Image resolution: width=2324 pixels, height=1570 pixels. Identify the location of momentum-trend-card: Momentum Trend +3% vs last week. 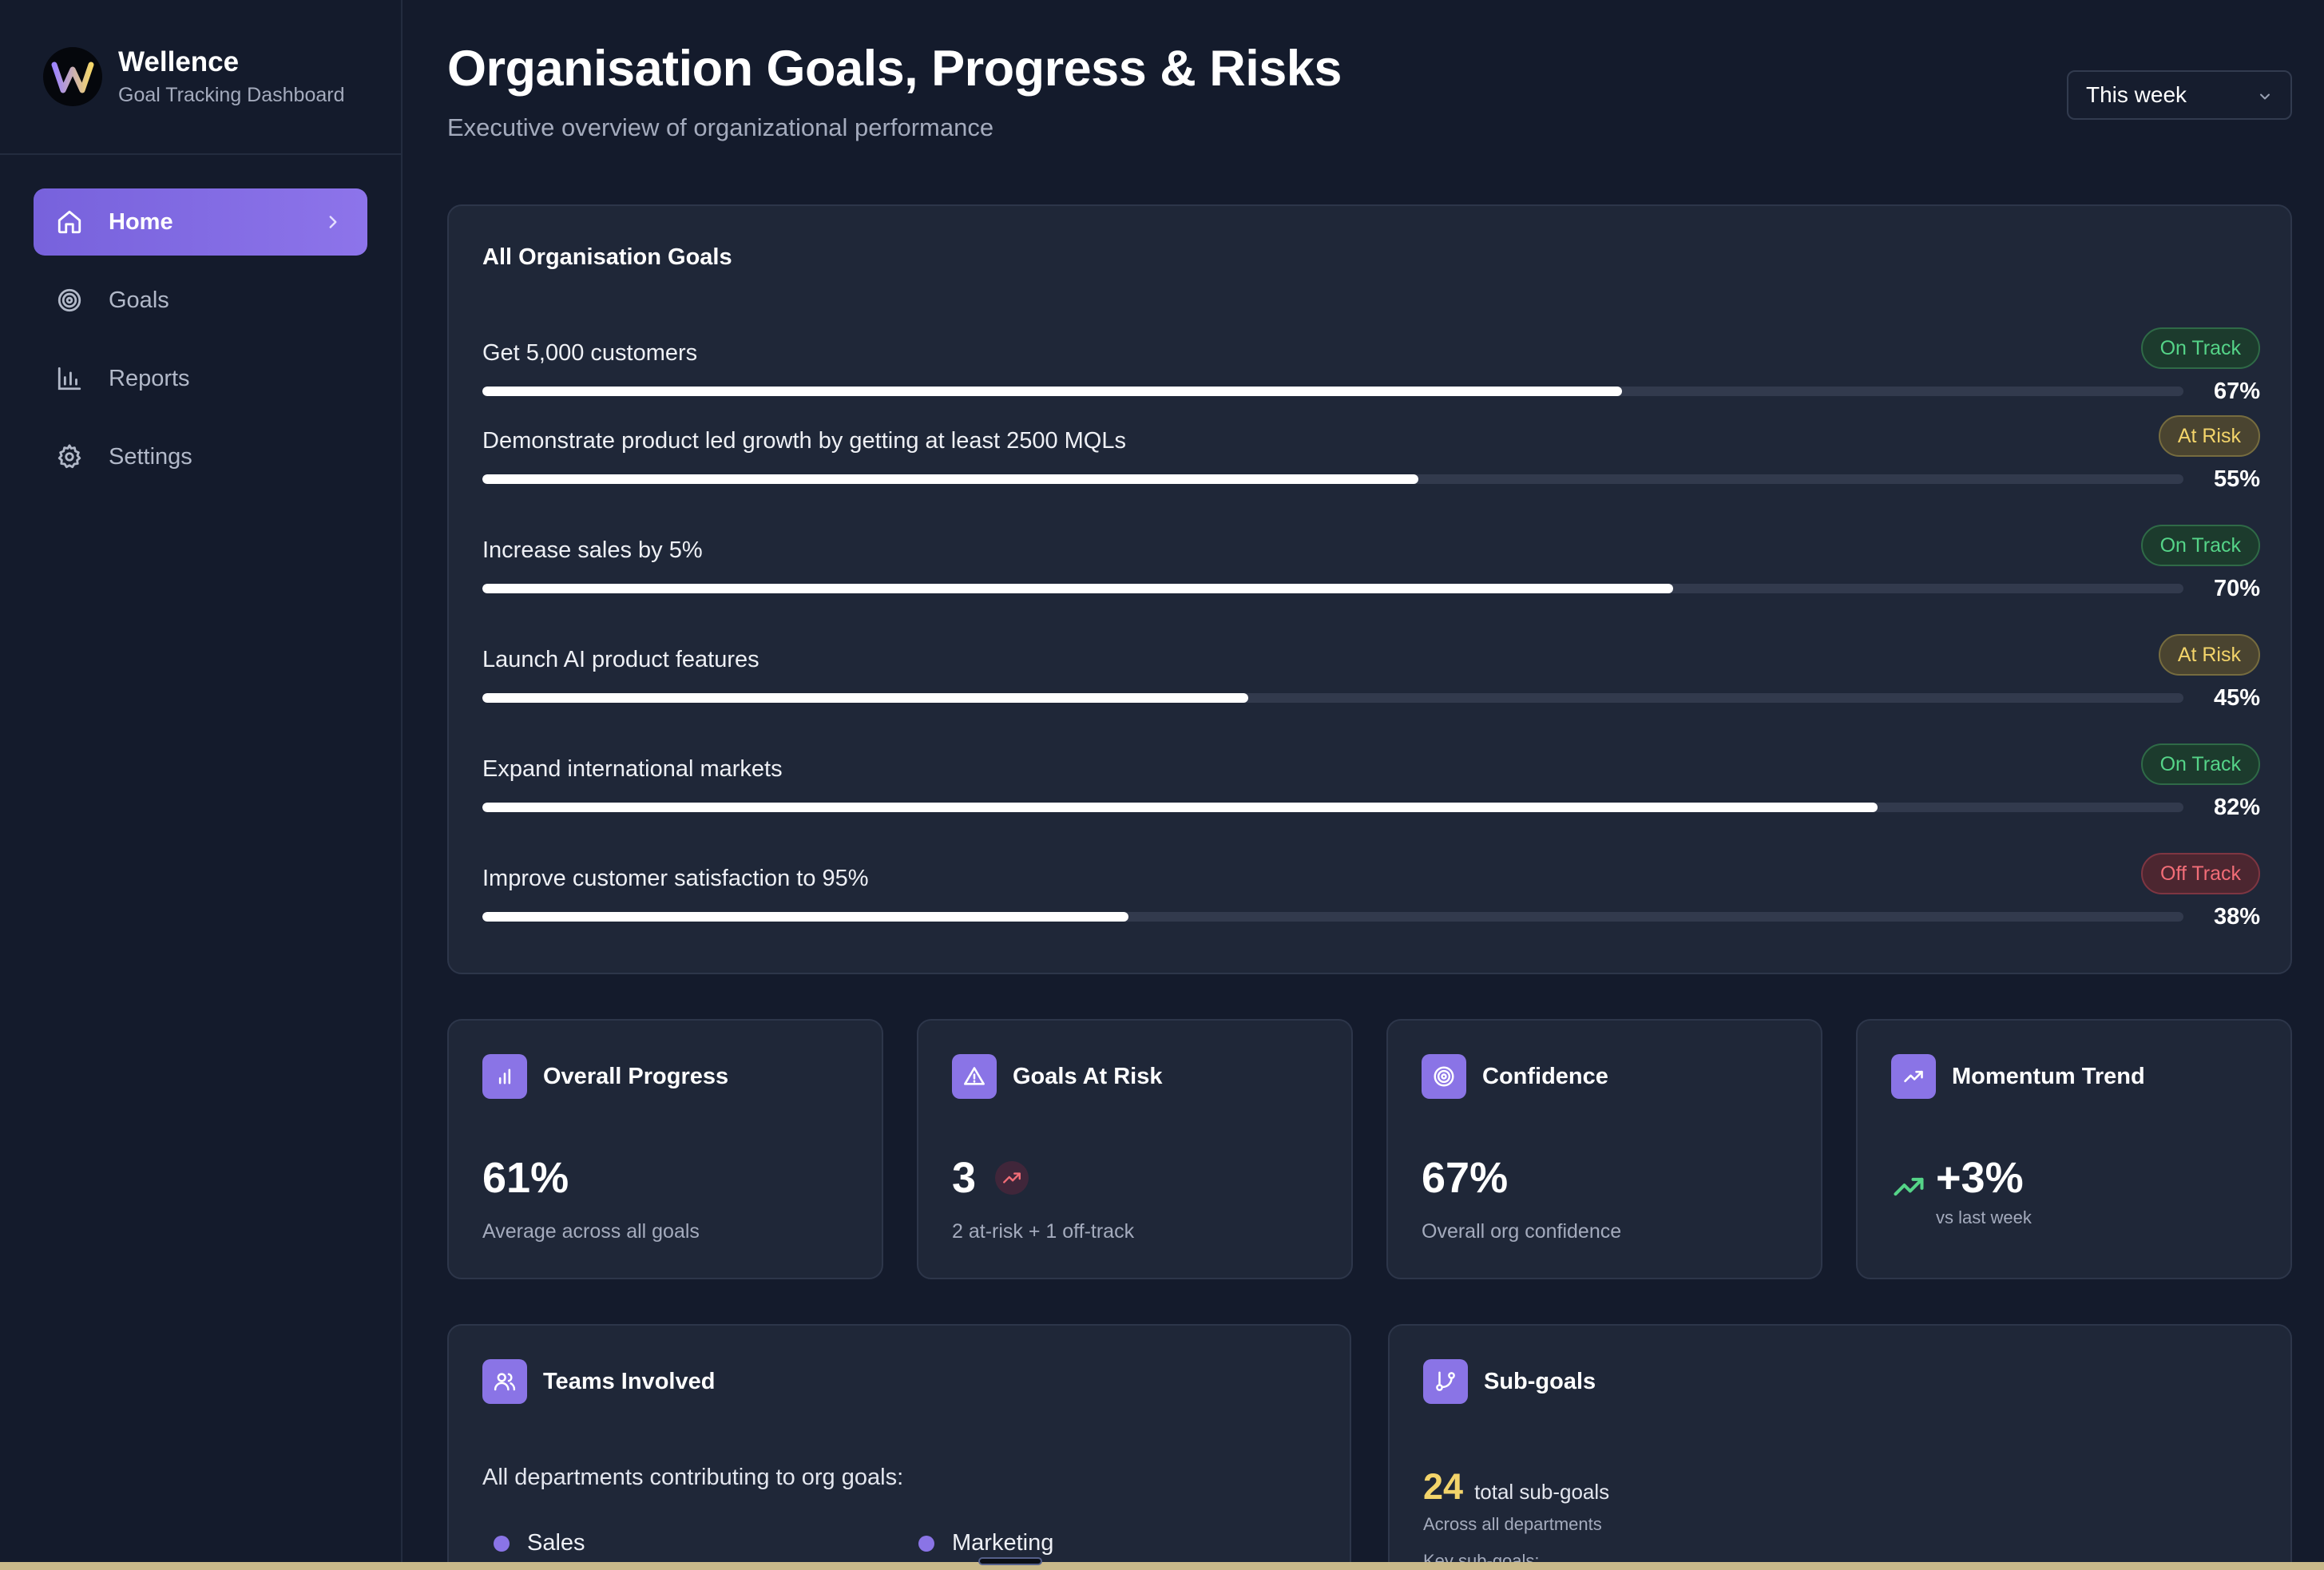
(2074, 1149).